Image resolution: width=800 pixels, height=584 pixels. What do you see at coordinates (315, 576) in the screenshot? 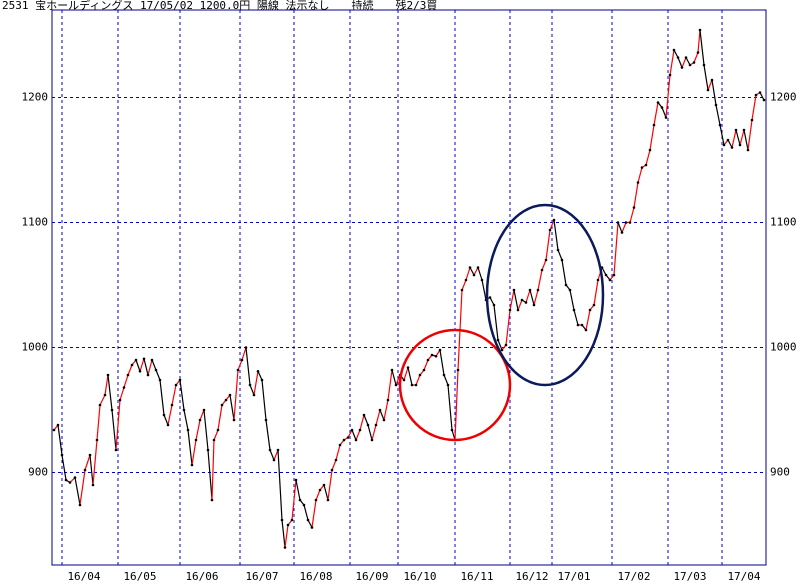
I see `x-tick-label: 16/08` at bounding box center [315, 576].